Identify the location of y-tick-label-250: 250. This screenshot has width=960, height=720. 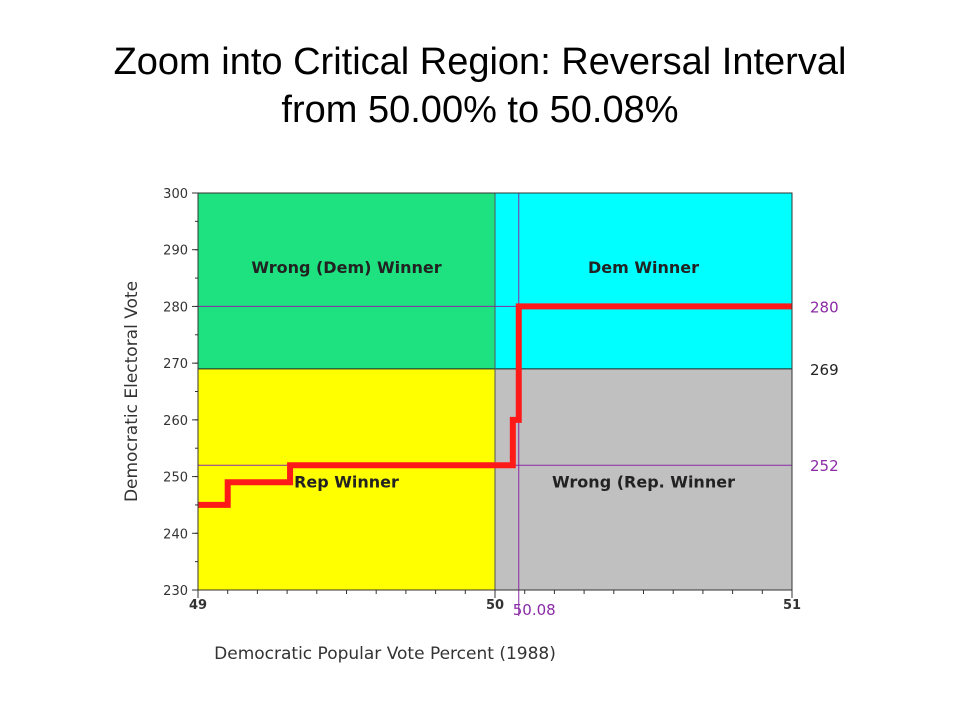
(175, 478).